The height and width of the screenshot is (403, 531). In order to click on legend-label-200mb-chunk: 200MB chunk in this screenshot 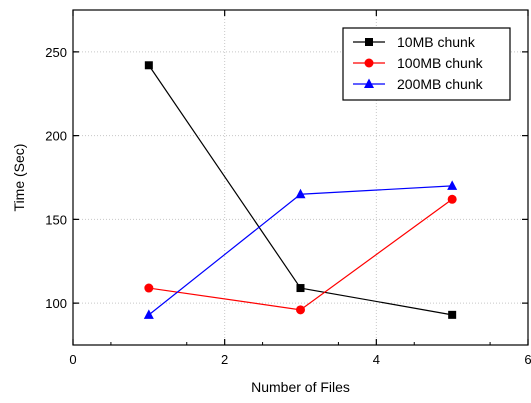, I will do `click(440, 84)`.